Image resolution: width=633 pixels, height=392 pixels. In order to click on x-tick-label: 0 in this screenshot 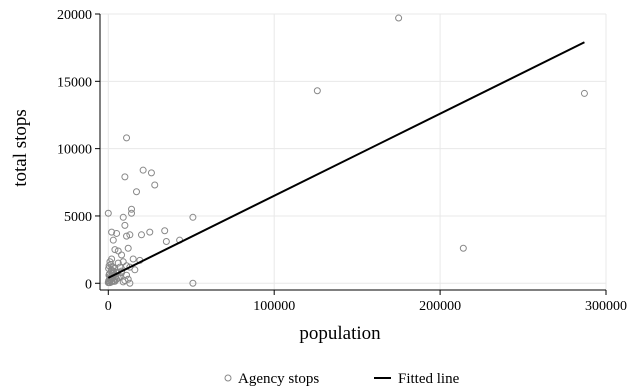, I will do `click(108, 306)`.